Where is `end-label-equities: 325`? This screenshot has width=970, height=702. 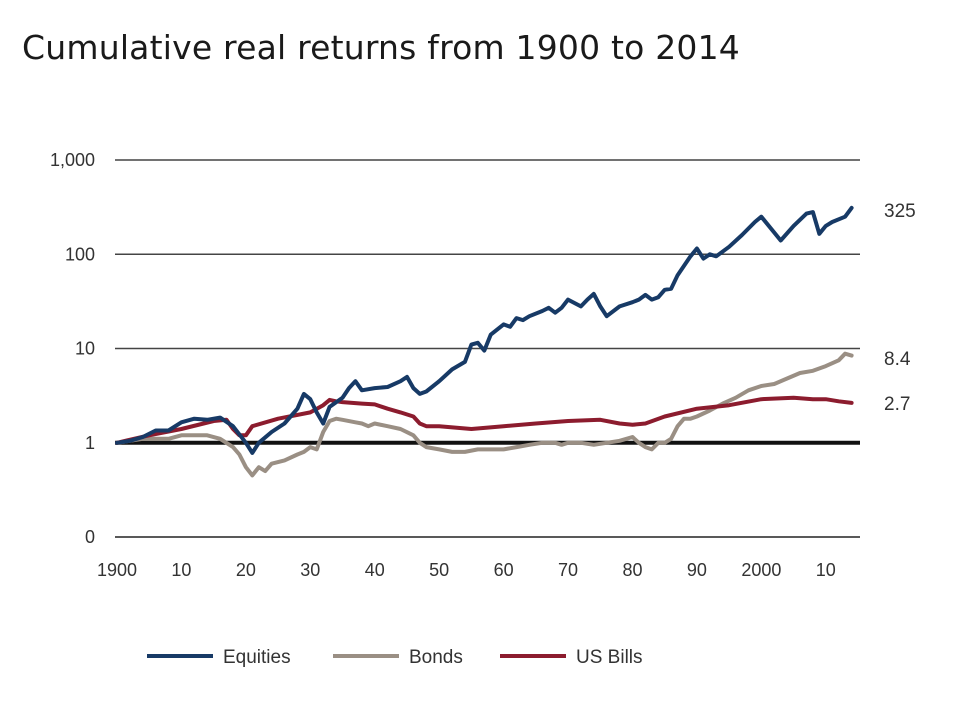
end-label-equities: 325 is located at coordinates (900, 211).